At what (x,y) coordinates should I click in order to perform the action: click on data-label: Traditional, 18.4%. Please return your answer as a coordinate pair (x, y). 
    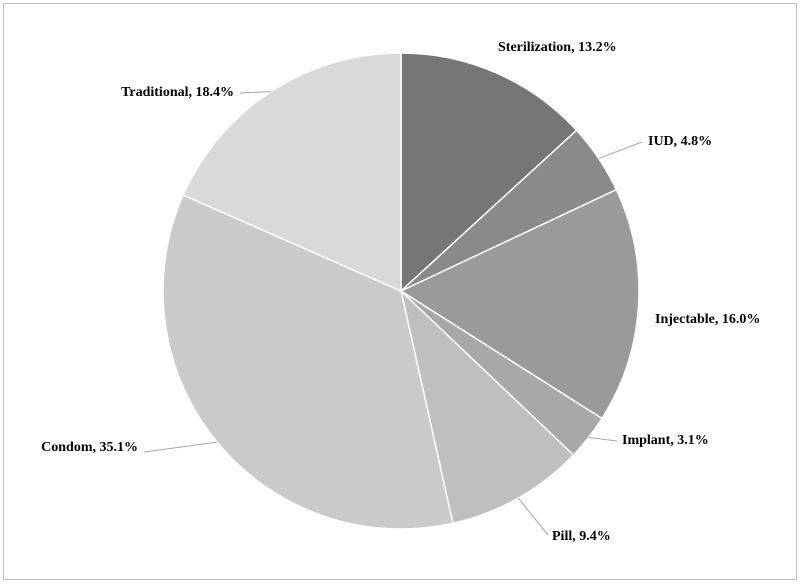
    Looking at the image, I should click on (177, 92).